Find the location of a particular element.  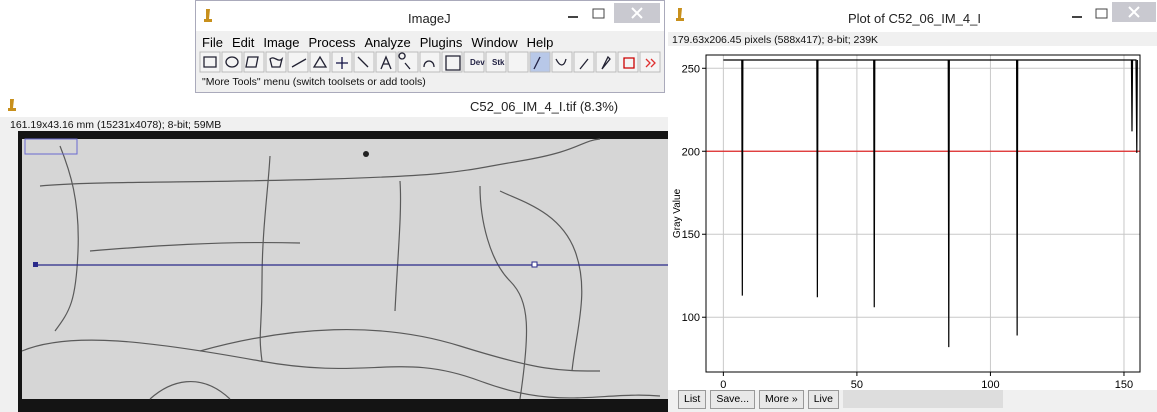

toolbar: Dev Stk is located at coordinates (430, 62).